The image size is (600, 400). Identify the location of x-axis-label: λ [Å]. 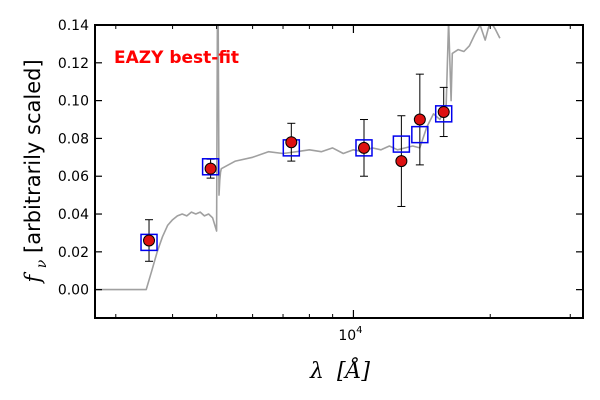
(339, 370).